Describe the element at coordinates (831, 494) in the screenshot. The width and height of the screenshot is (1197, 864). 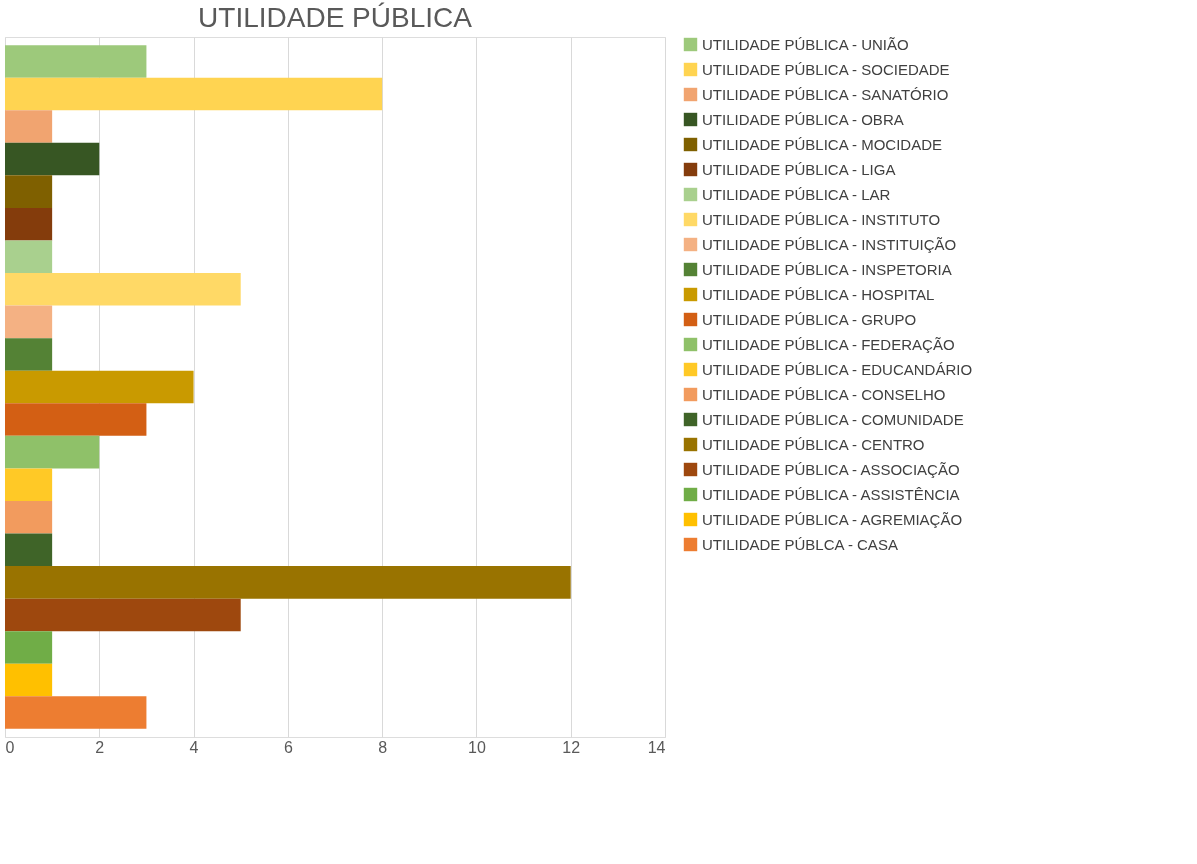
I see `legend-label: UTILIDADE PÚBLICA - ASSISTÊNCIA` at that location.